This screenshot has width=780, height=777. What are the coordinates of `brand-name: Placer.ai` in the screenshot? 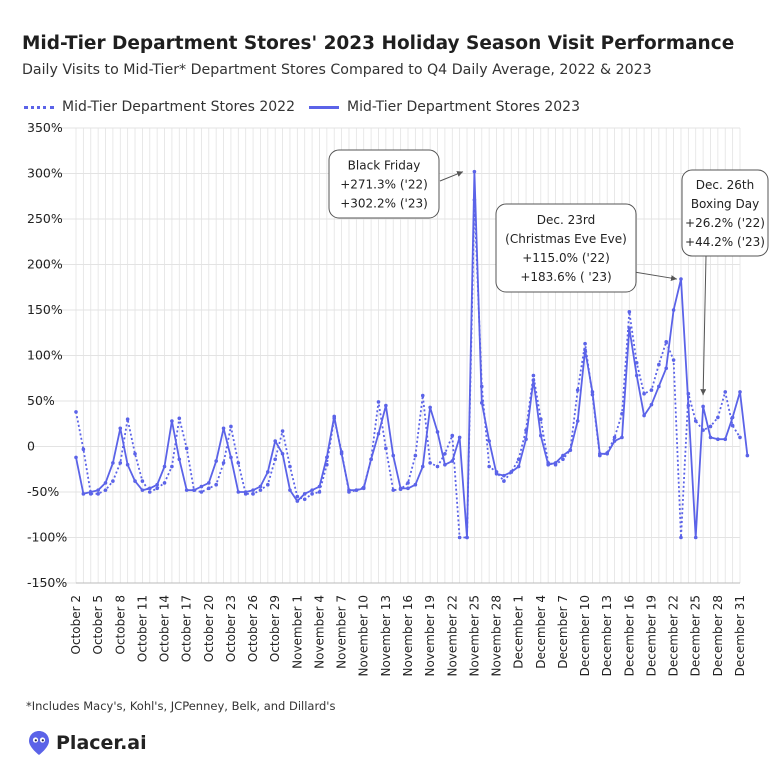 It's located at (101, 743).